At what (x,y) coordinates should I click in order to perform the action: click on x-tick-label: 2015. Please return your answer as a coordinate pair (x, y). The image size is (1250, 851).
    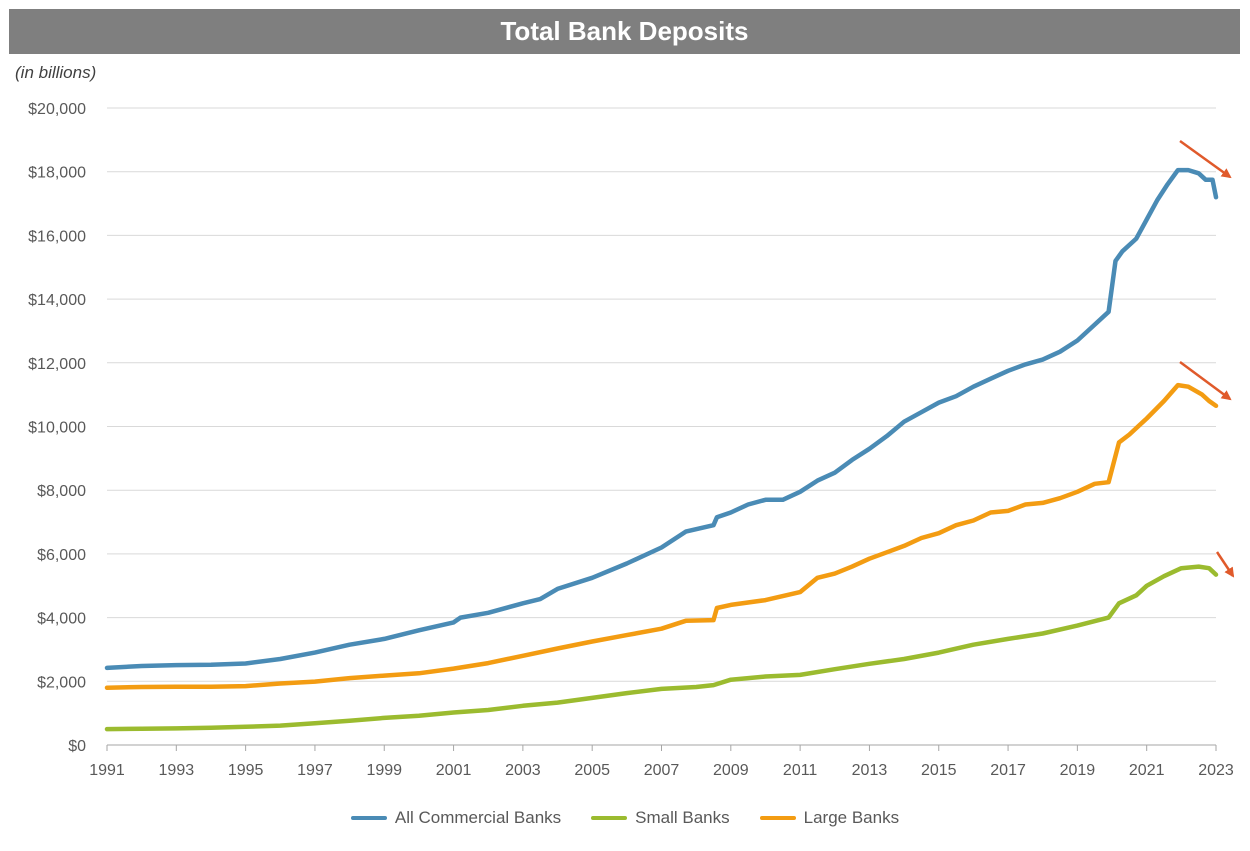
    Looking at the image, I should click on (939, 770).